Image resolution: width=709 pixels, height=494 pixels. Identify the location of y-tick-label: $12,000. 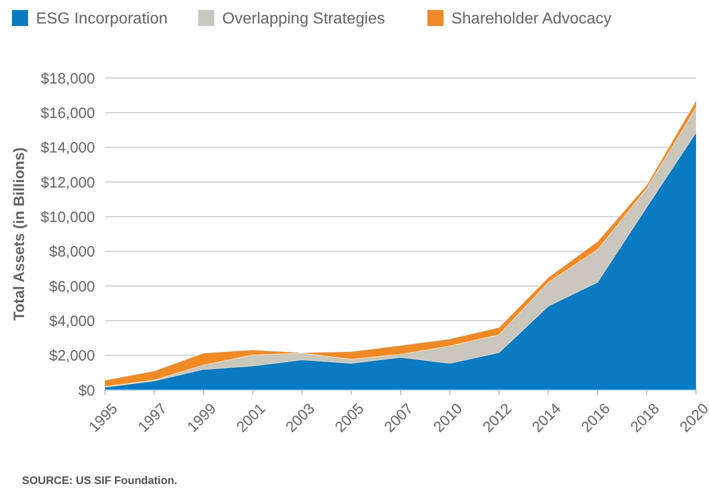
(67, 183).